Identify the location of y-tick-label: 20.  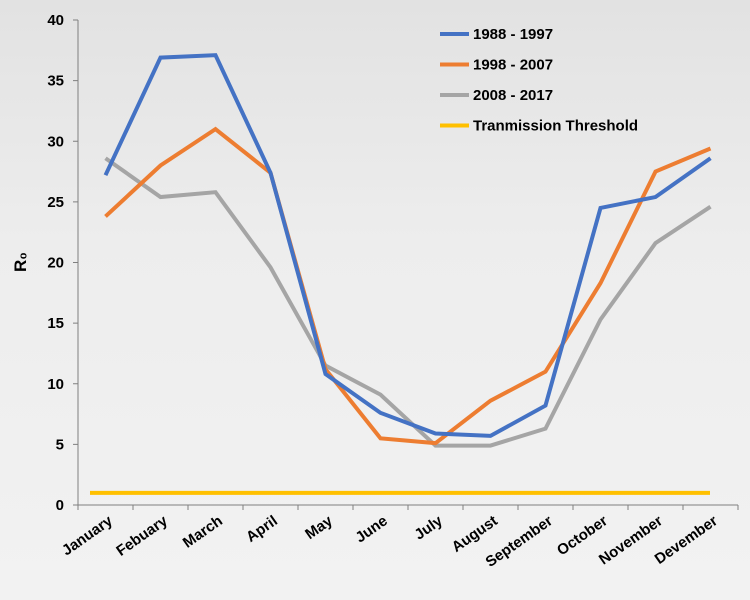
(55, 263).